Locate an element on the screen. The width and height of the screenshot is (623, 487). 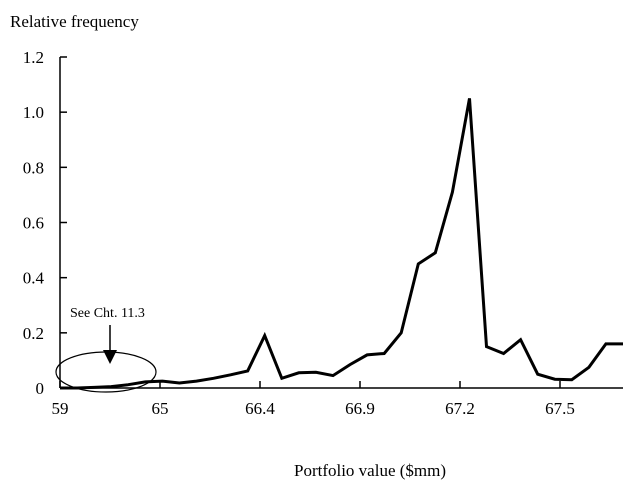
y-tick-label: 0.6 is located at coordinates (33, 223).